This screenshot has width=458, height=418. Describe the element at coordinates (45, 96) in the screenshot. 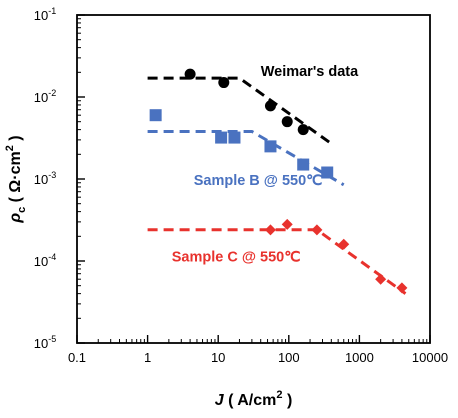

I see `y-tick-label: 10⁻²` at that location.